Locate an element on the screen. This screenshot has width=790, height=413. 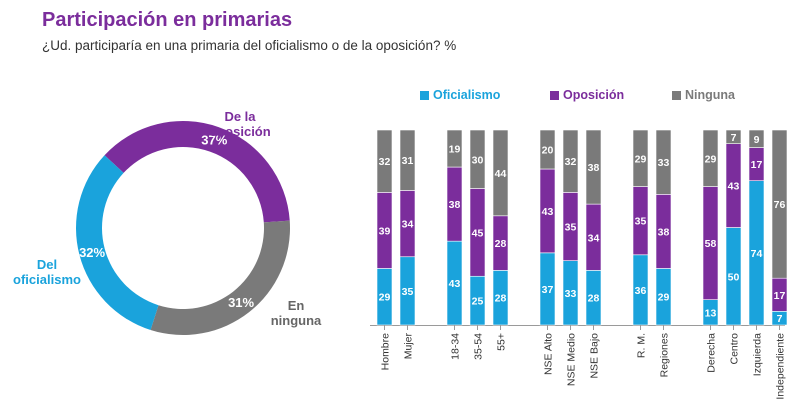
x-tick-label: 55+ is located at coordinates (502, 342).